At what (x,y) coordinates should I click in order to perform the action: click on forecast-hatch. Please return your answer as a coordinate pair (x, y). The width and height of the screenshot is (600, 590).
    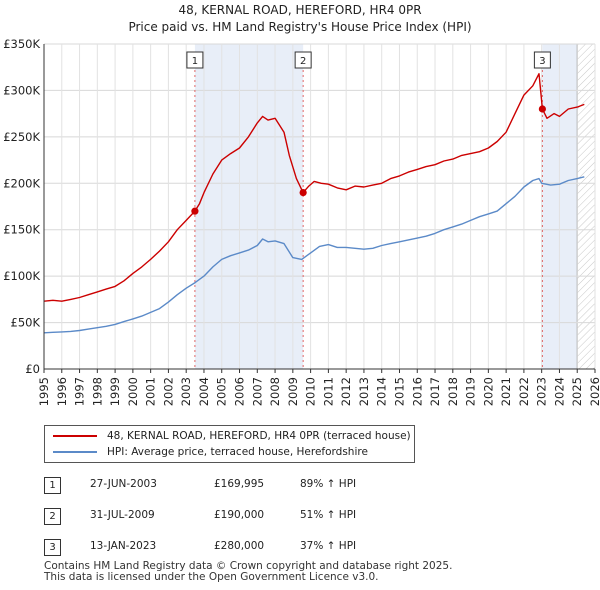
    Looking at the image, I should click on (586, 206).